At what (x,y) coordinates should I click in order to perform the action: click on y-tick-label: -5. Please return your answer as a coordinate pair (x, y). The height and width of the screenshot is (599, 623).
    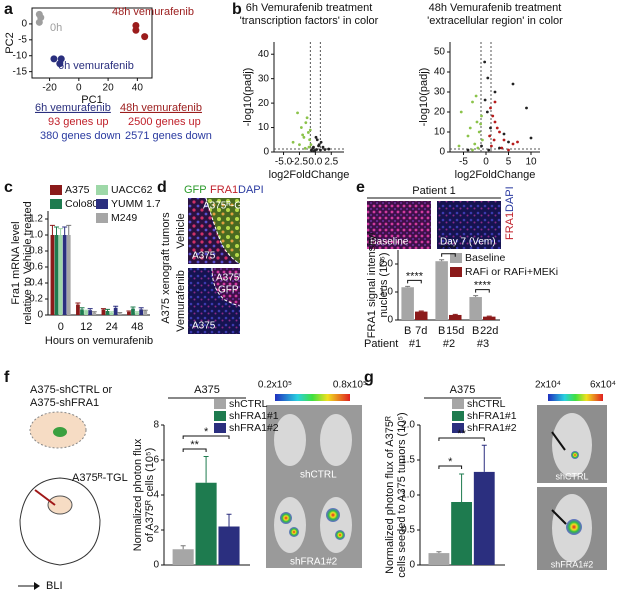
    Looking at the image, I should click on (22, 39).